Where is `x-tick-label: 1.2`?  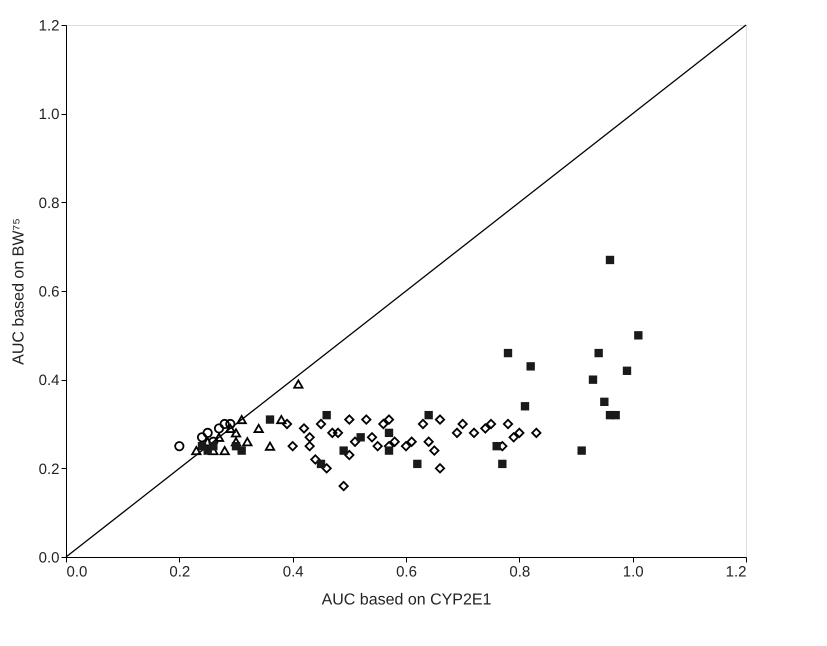 x-tick-label: 1.2 is located at coordinates (736, 572).